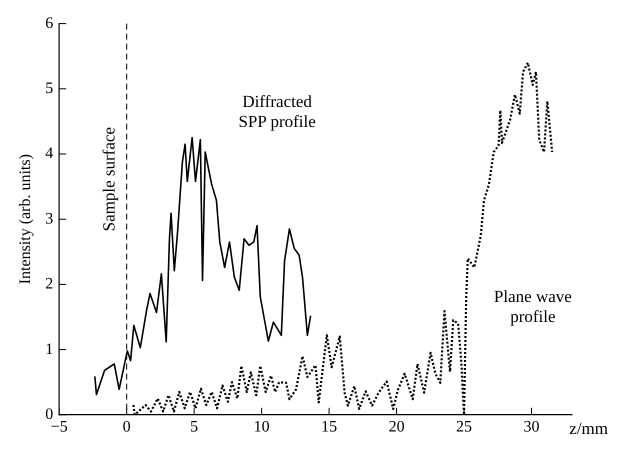 Image resolution: width=624 pixels, height=452 pixels. Describe the element at coordinates (49, 415) in the screenshot. I see `y-tick-label: 0` at that location.